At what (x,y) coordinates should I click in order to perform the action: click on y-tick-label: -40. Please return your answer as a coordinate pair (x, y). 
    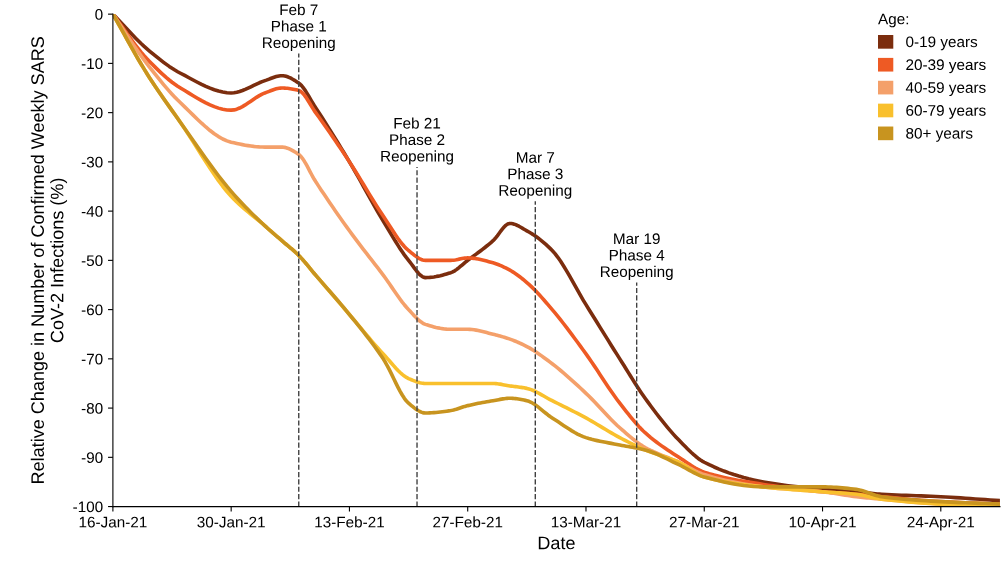
    Looking at the image, I should click on (92, 211).